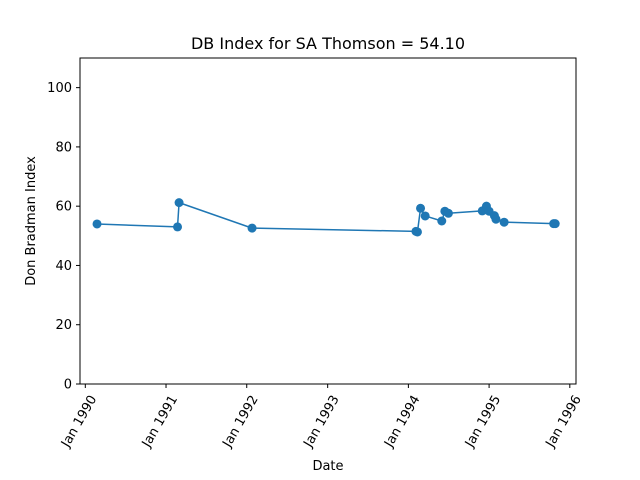 This screenshot has height=480, width=640. What do you see at coordinates (63, 325) in the screenshot?
I see `y-tick-label: 20` at bounding box center [63, 325].